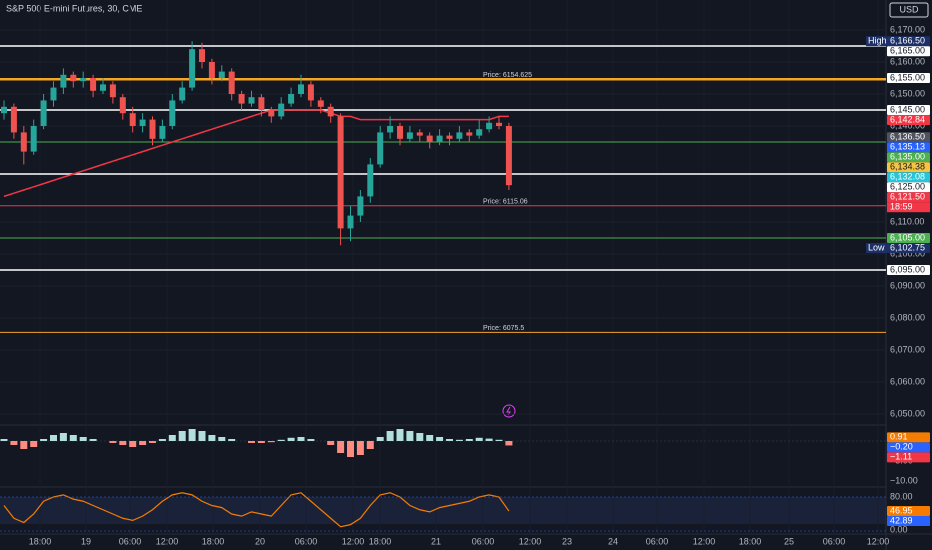 The image size is (932, 550). Describe the element at coordinates (907, 381) in the screenshot. I see `y-tick-label: 6,060.00` at that location.